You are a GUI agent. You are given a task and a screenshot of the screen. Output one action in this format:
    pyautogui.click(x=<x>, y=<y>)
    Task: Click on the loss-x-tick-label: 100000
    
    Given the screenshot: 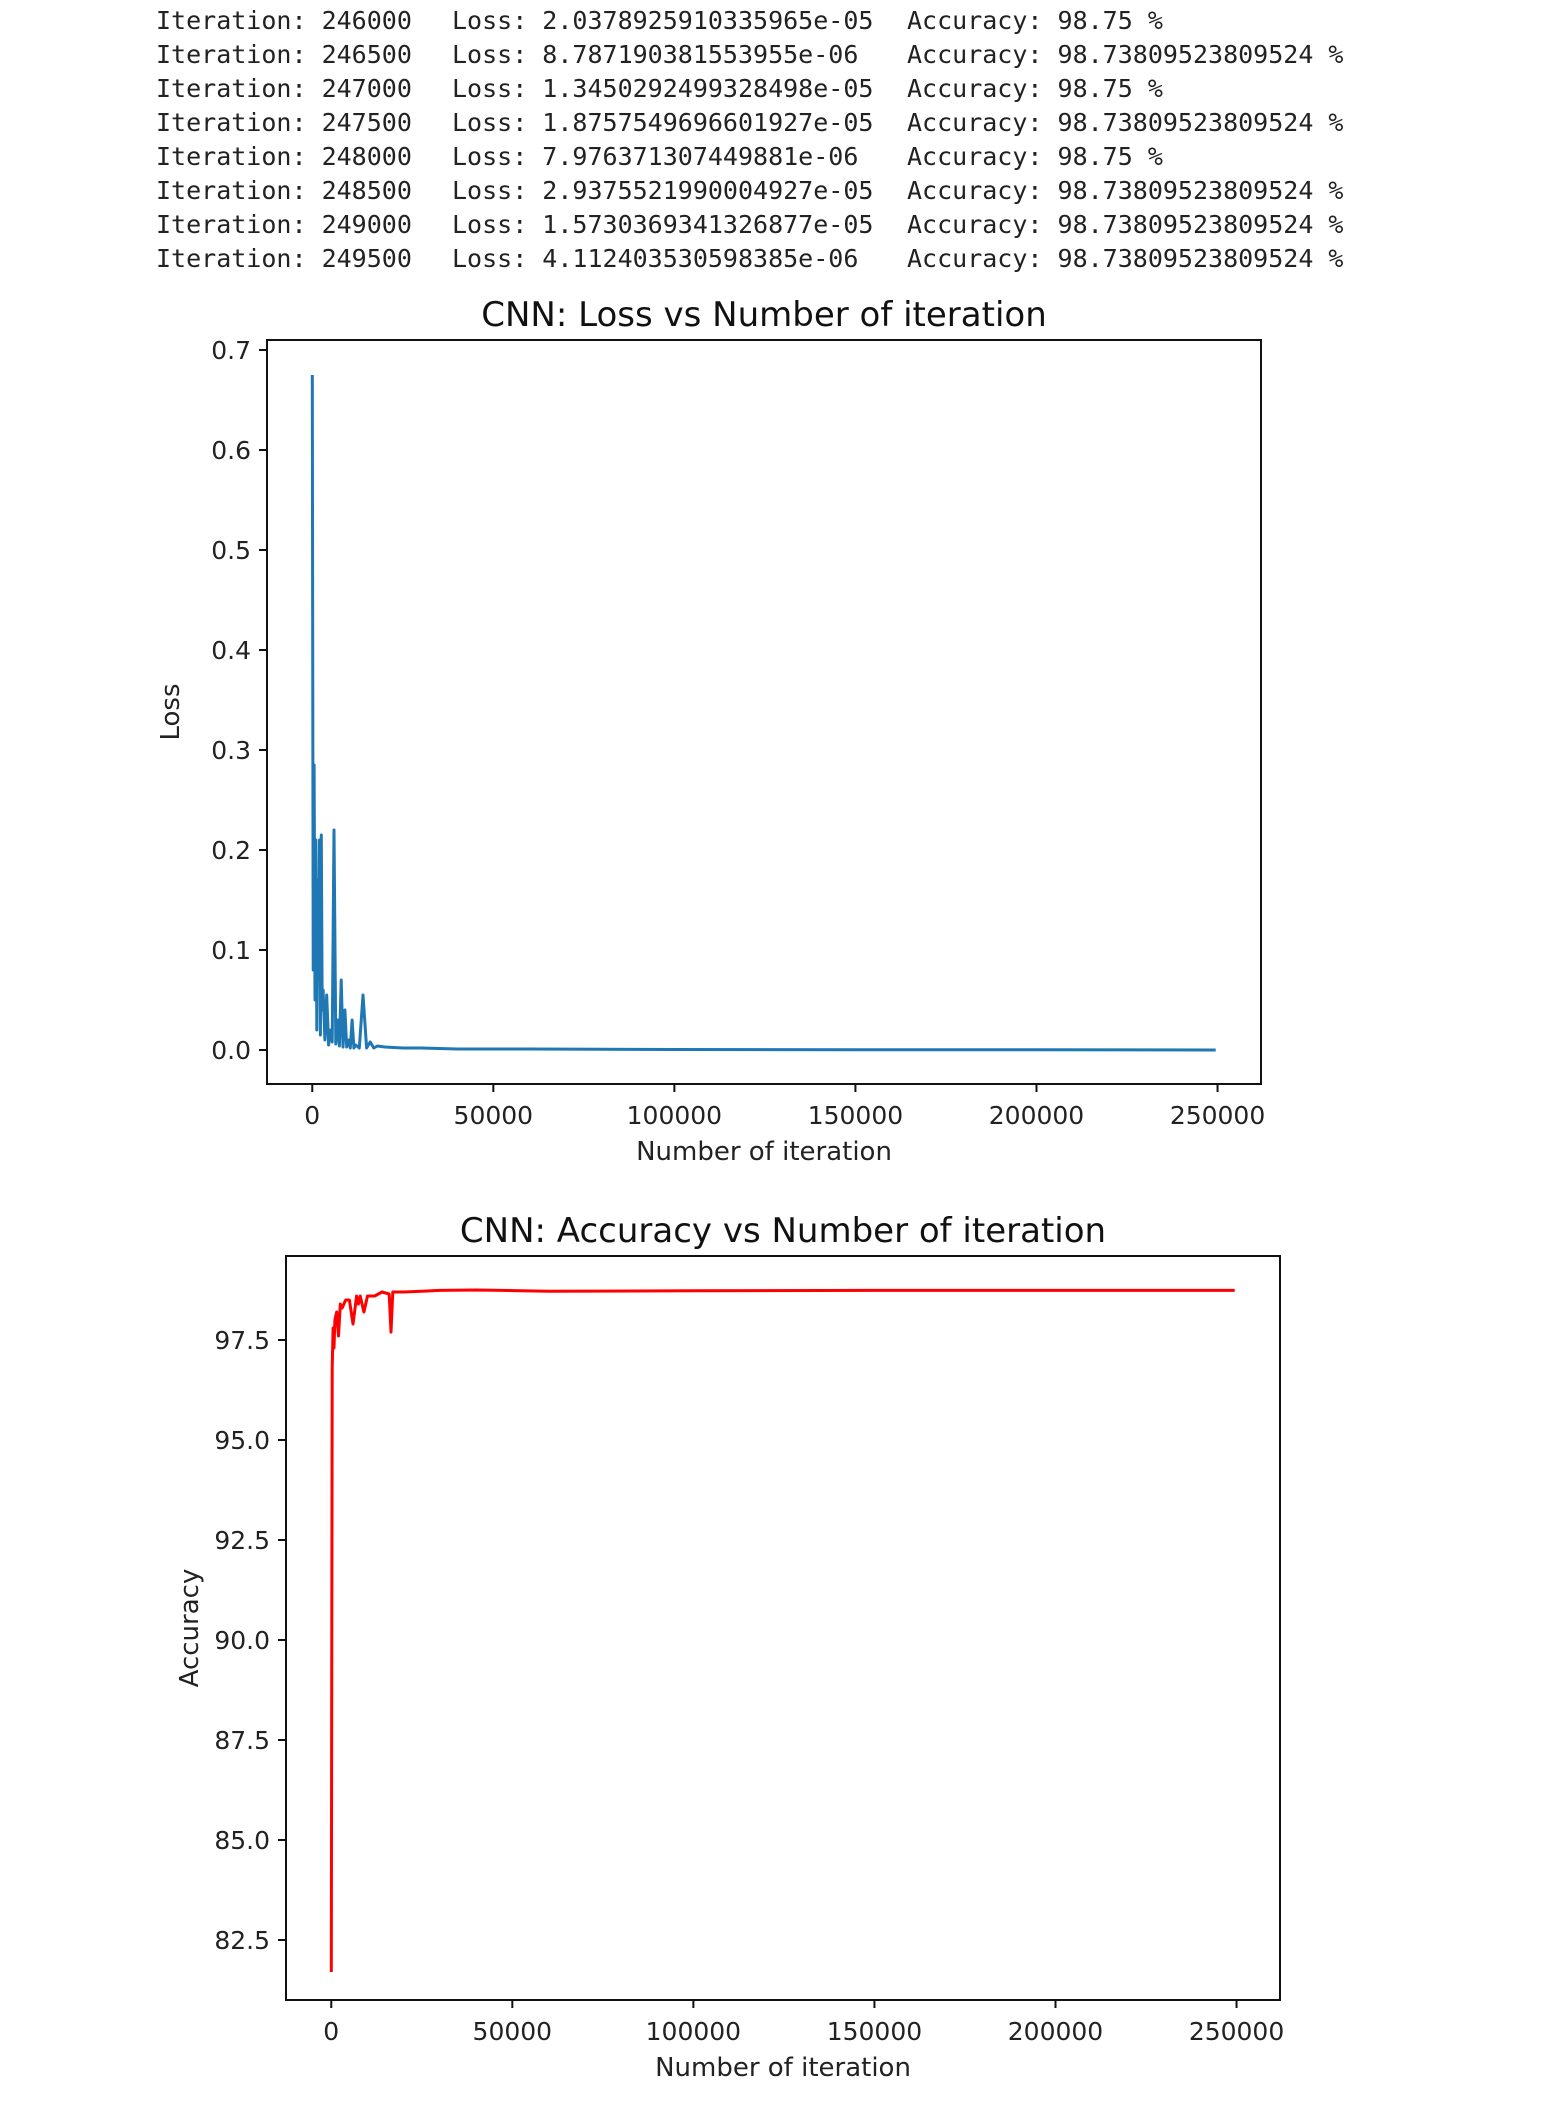 What is the action you would take?
    pyautogui.click(x=674, y=1115)
    